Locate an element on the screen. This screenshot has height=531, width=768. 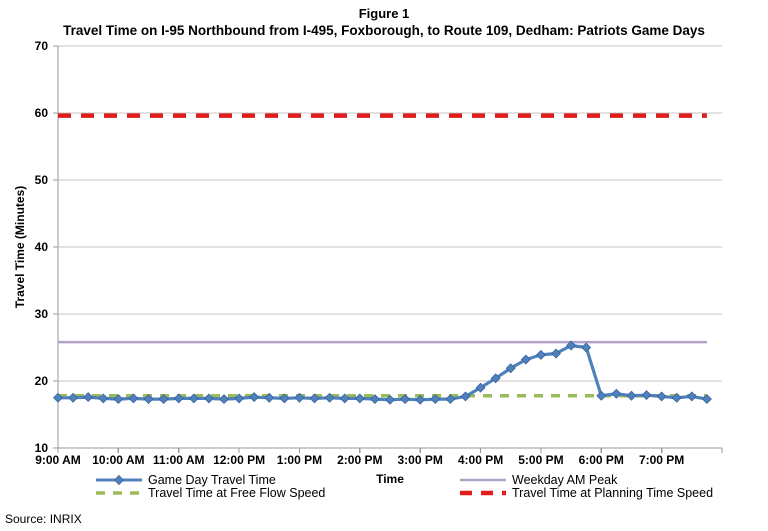
y-tick-label: 40 is located at coordinates (42, 247).